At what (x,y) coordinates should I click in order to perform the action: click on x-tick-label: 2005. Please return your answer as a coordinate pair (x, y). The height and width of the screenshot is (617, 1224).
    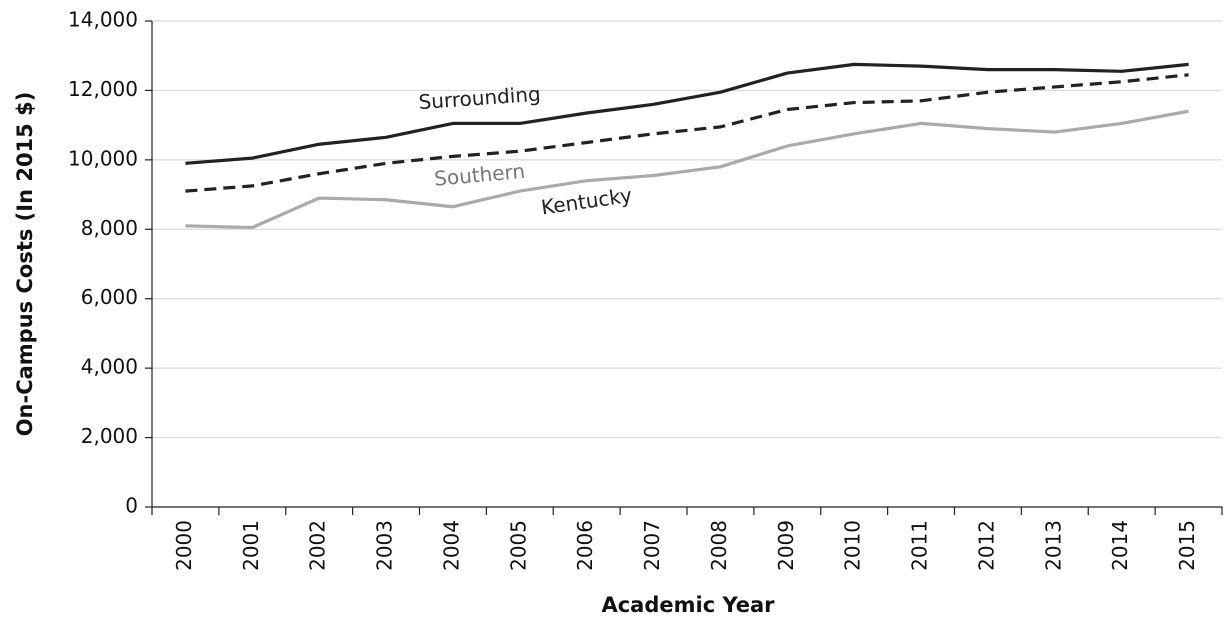
    Looking at the image, I should click on (518, 545).